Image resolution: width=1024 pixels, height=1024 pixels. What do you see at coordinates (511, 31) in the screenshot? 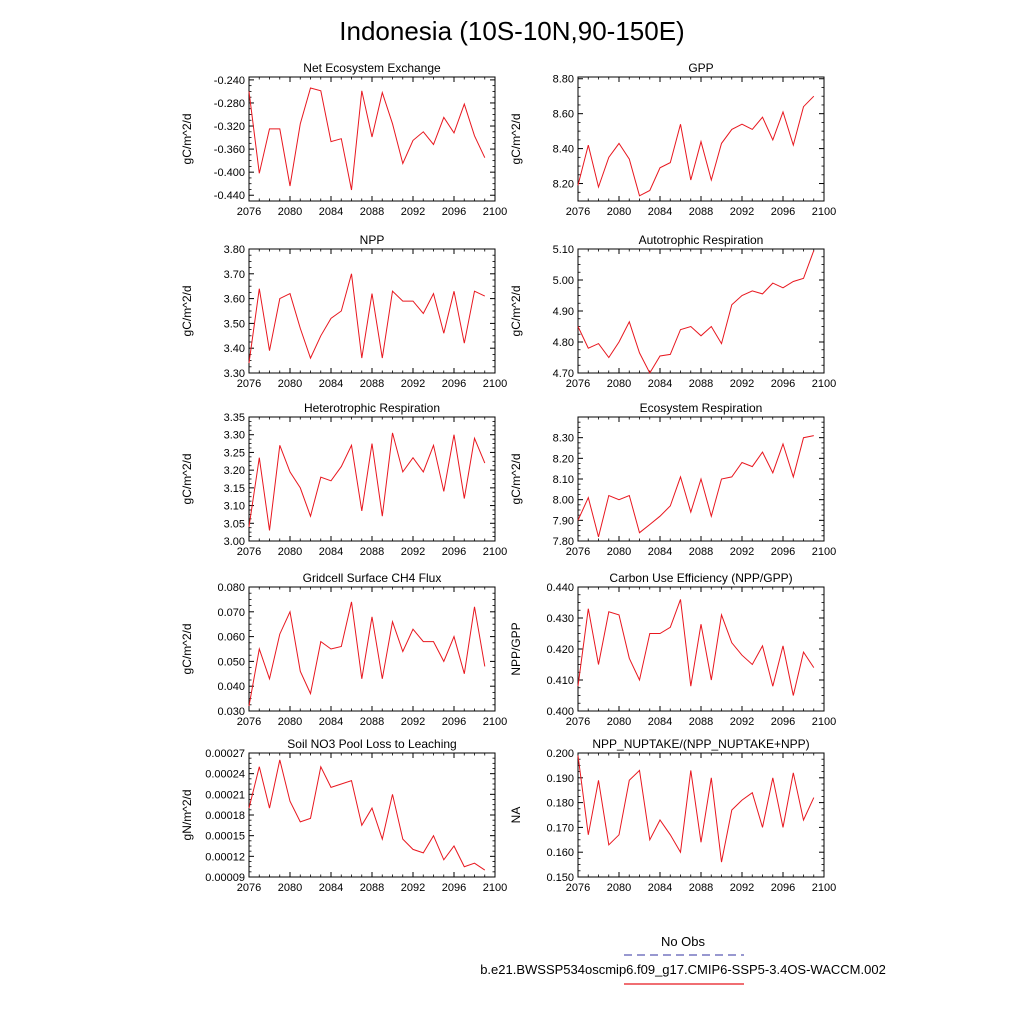
I see `figure-title: Indonesia (10S-10N,90-150E)` at bounding box center [511, 31].